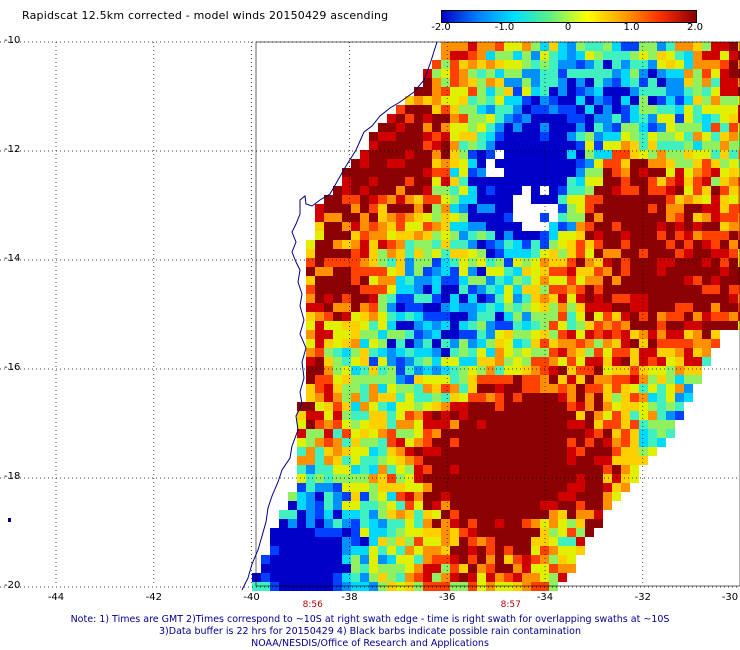 This screenshot has width=740, height=650. Describe the element at coordinates (631, 27) in the screenshot. I see `colorbar-tick-label: 1.0` at that location.